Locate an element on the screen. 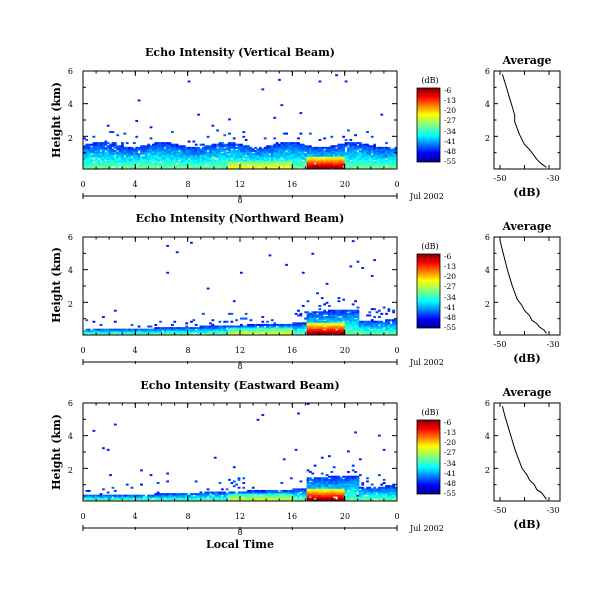 This screenshot has width=612, height=603. y-tick-2: 2 is located at coordinates (70, 470).